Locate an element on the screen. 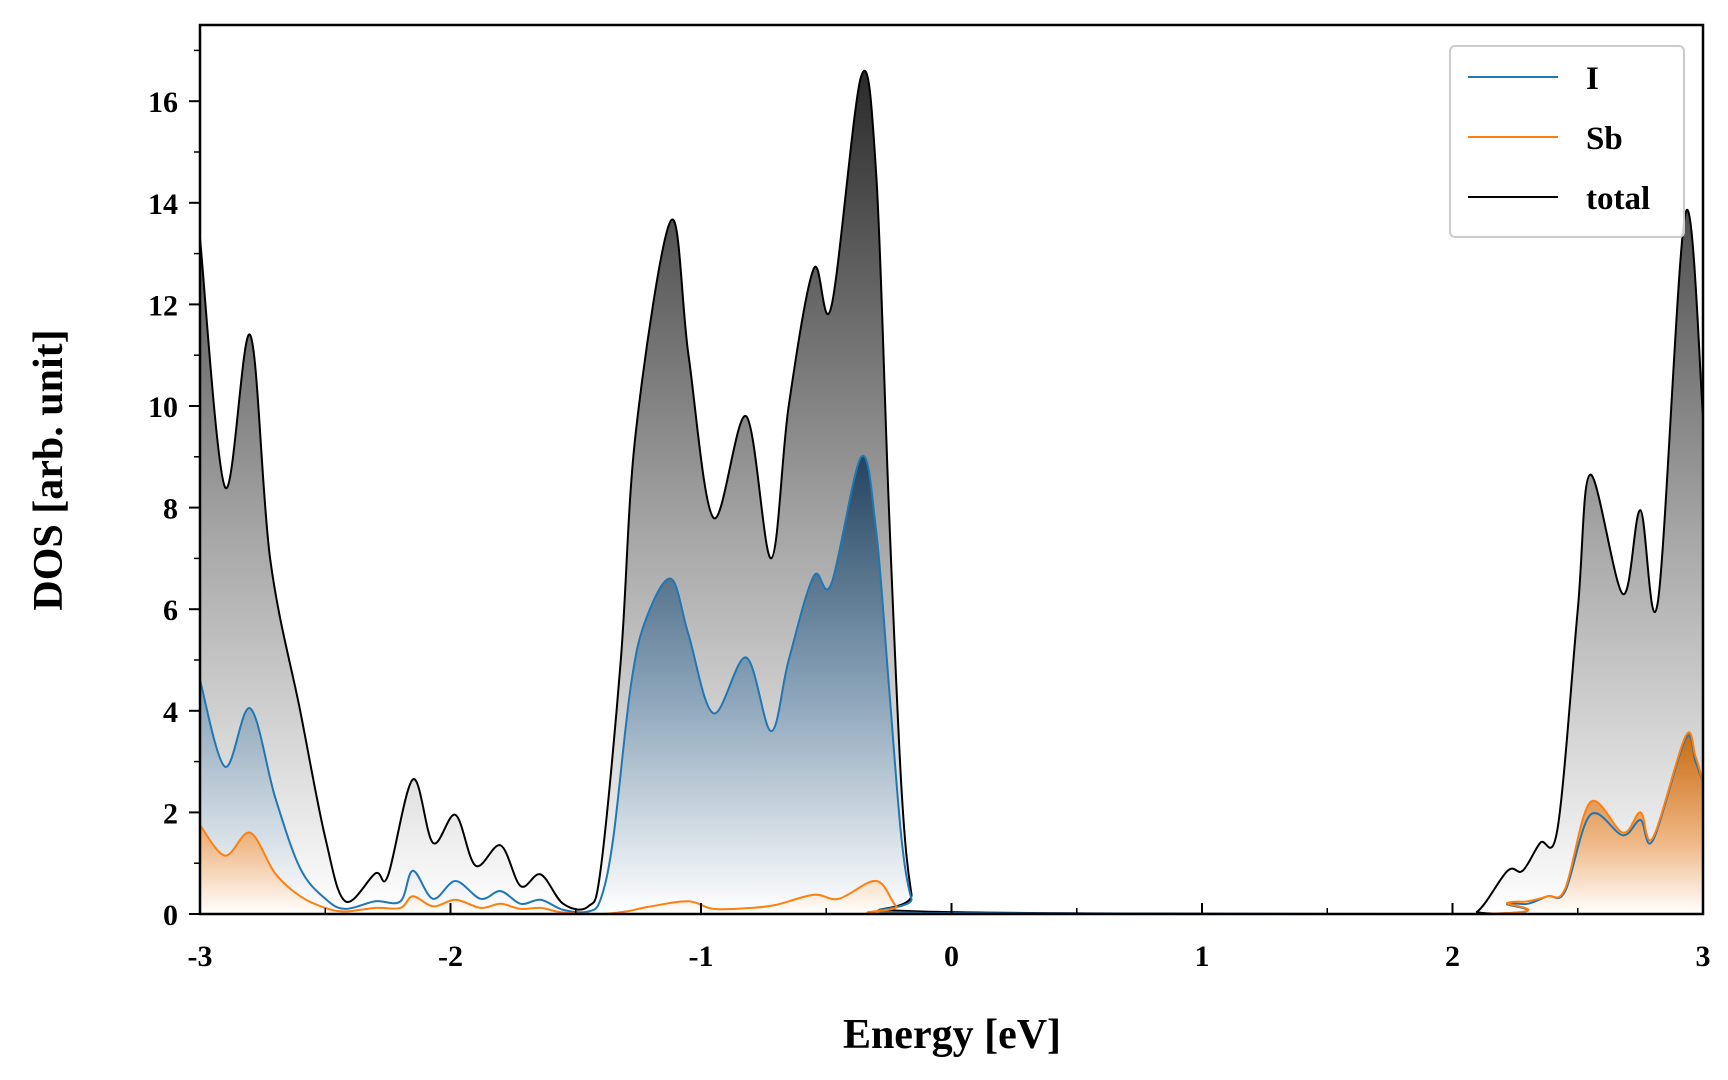 Image resolution: width=1728 pixels, height=1080 pixels. x-tick-label: 0 is located at coordinates (951, 956).